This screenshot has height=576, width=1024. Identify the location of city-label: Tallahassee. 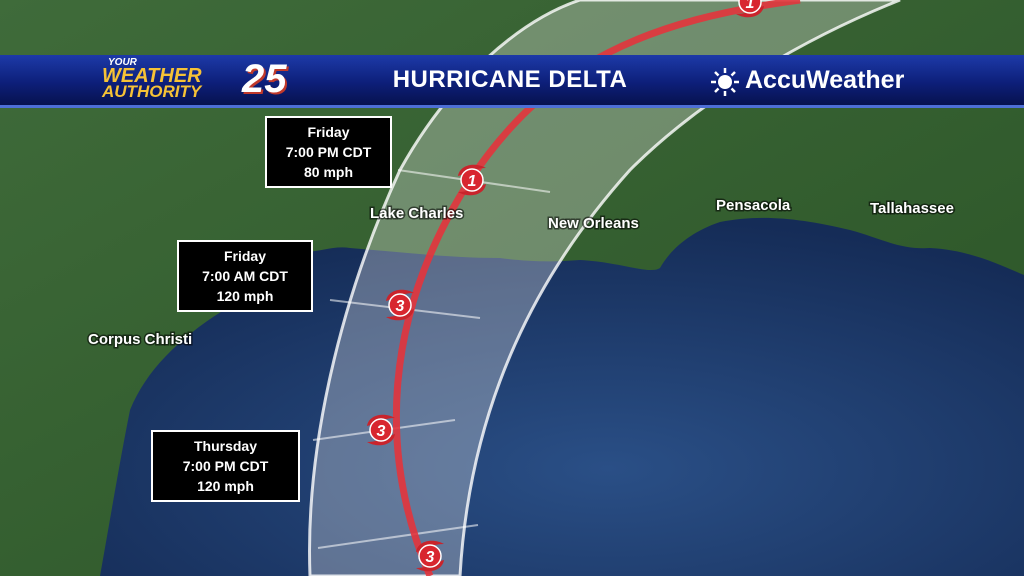
(912, 208).